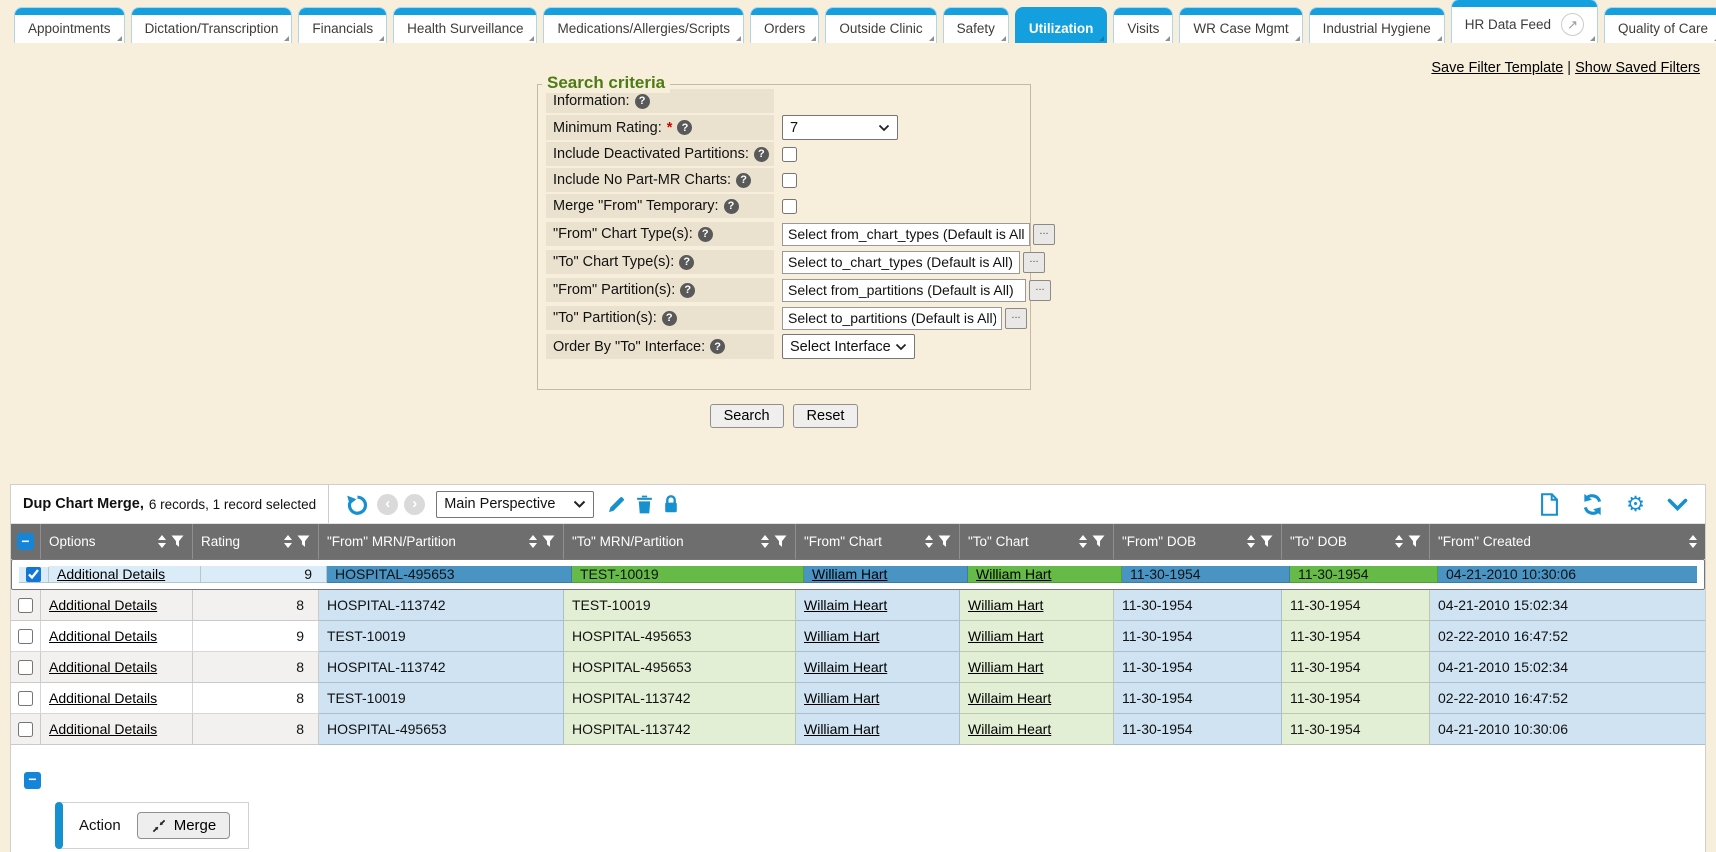 The image size is (1716, 852). What do you see at coordinates (1592, 504) in the screenshot?
I see `refresh-icon` at bounding box center [1592, 504].